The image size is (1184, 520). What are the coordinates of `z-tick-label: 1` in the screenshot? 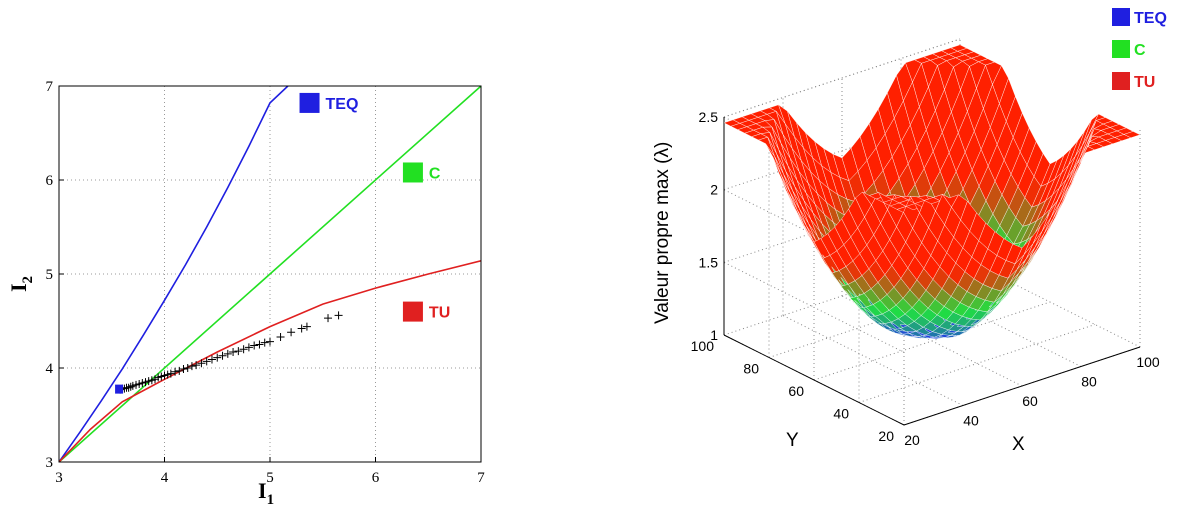 It's located at (714, 335).